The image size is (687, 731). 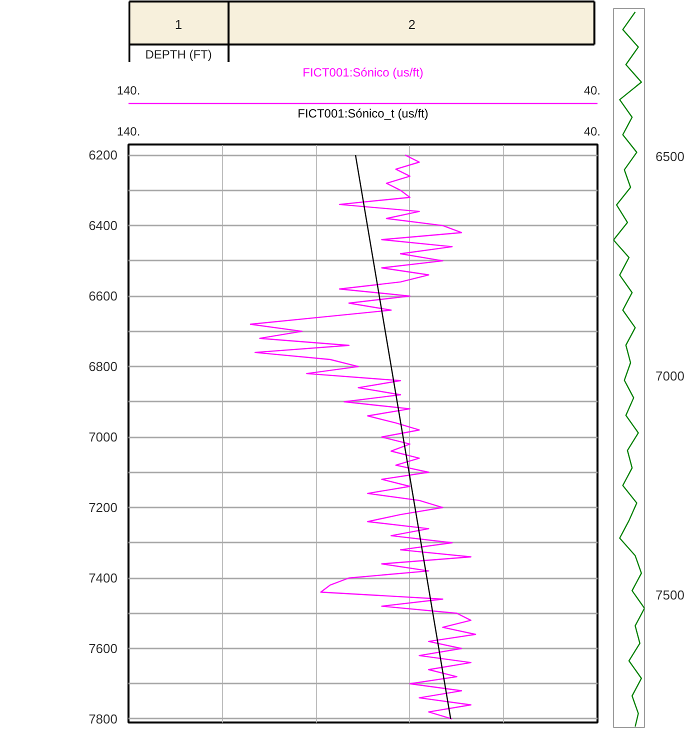 I want to click on y-tick-label: 7400, so click(x=103, y=578).